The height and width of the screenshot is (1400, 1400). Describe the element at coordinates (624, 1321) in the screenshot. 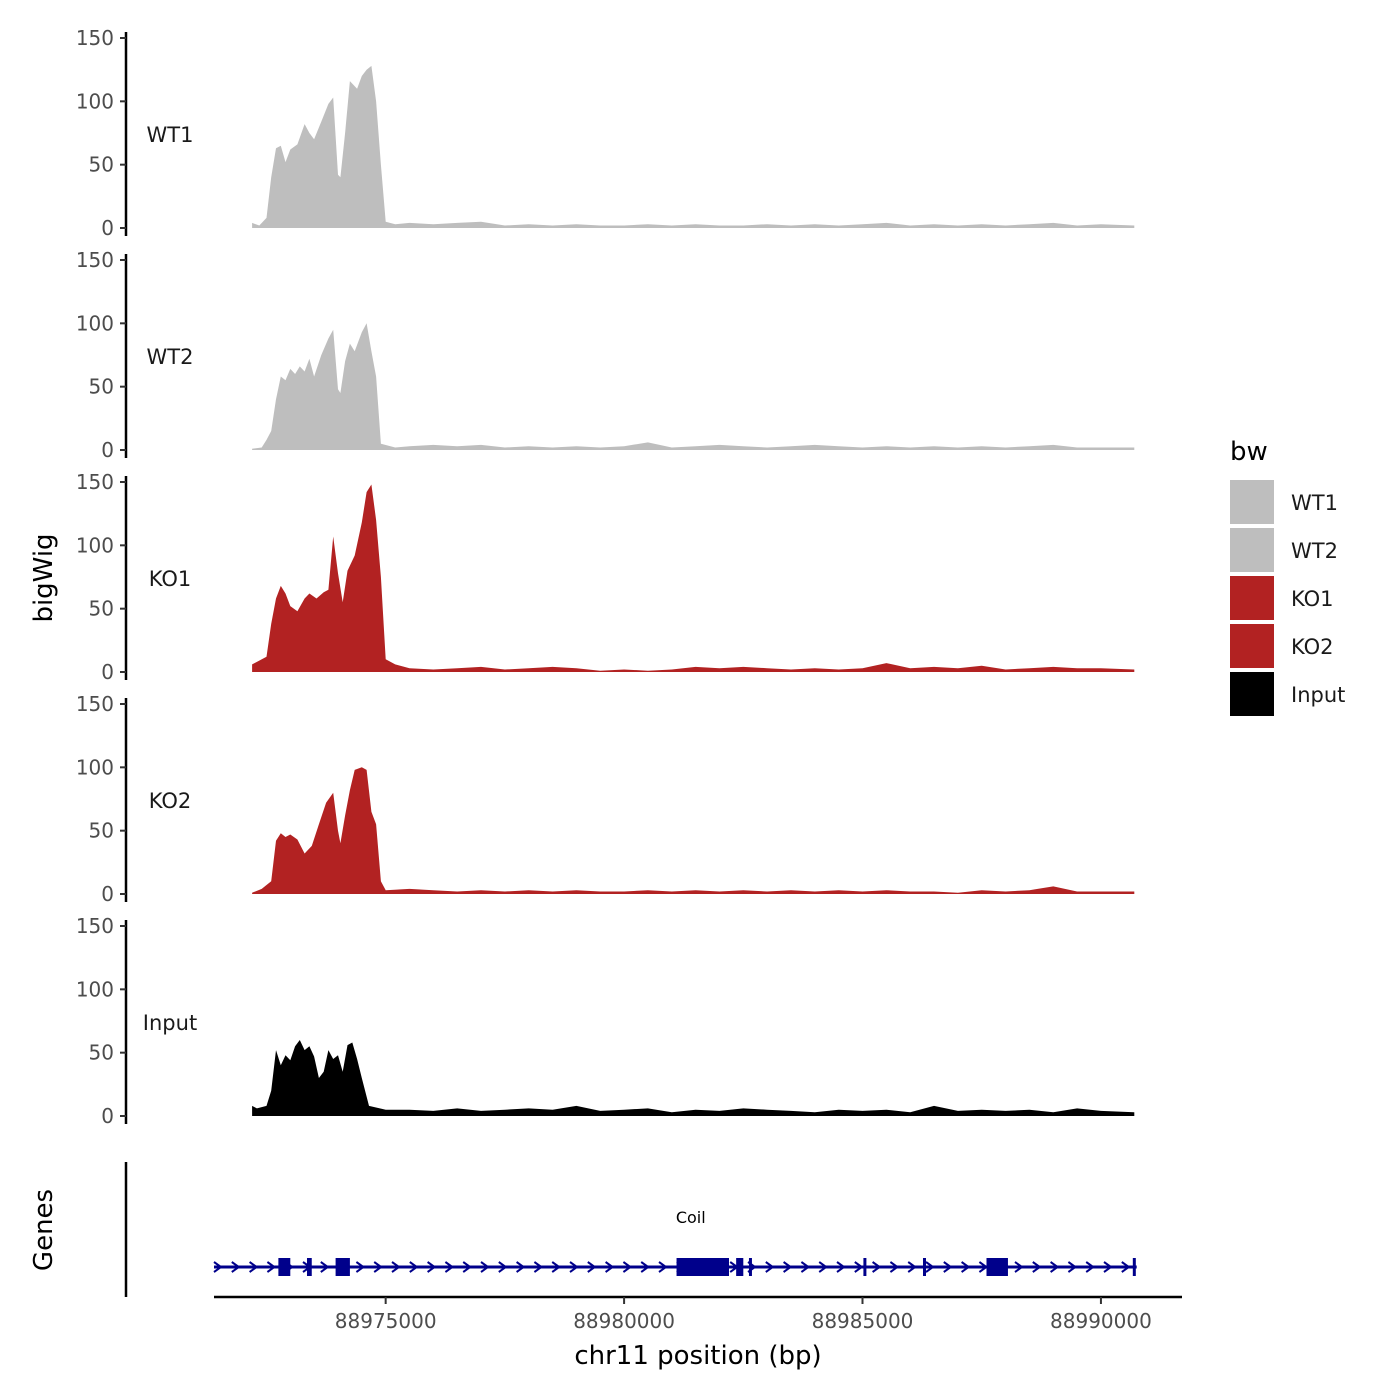

I see `x-tick-label: 88980000` at that location.